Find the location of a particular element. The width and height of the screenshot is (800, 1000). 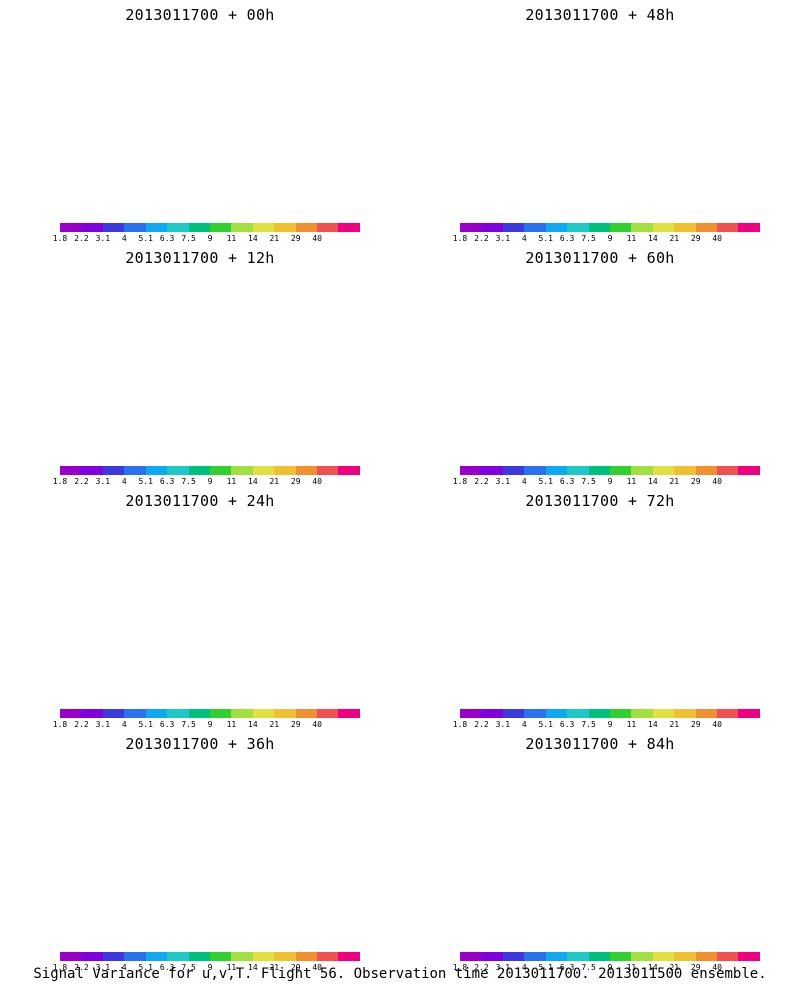

colorbar-label: 9 is located at coordinates (210, 238).